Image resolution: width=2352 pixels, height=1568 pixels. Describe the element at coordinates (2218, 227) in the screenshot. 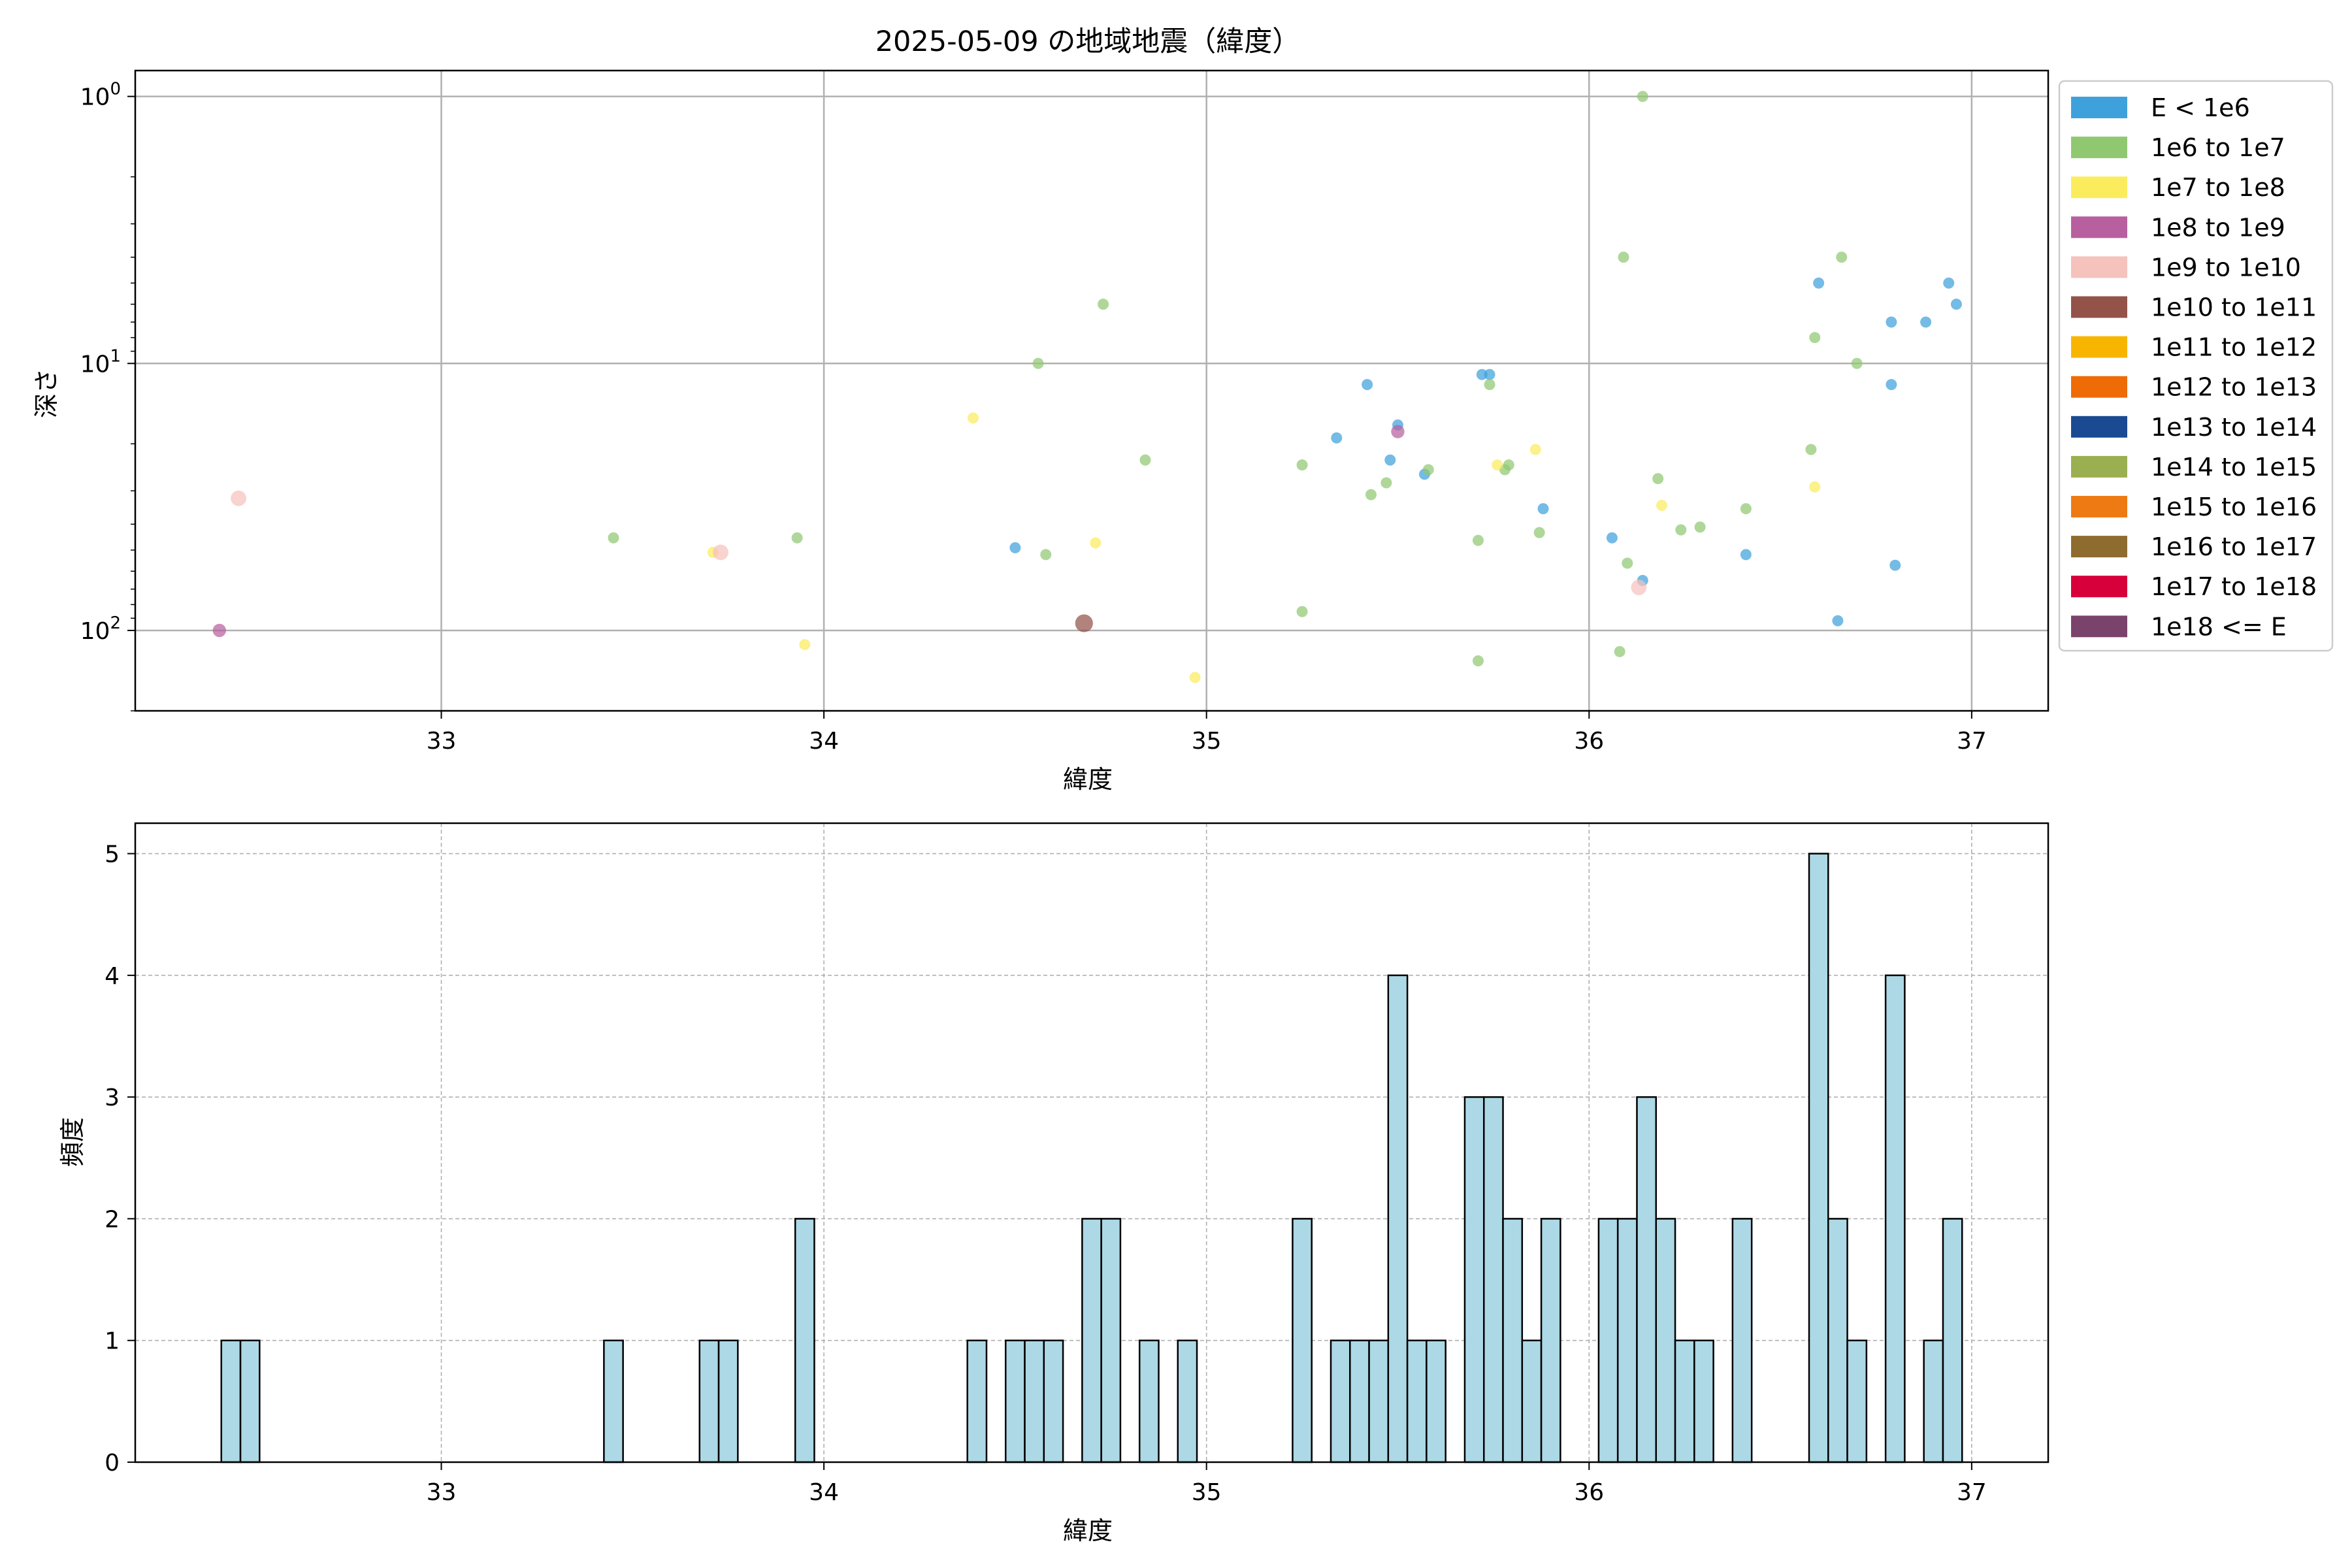

I see `legend-label: 1e8 to 1e9` at that location.